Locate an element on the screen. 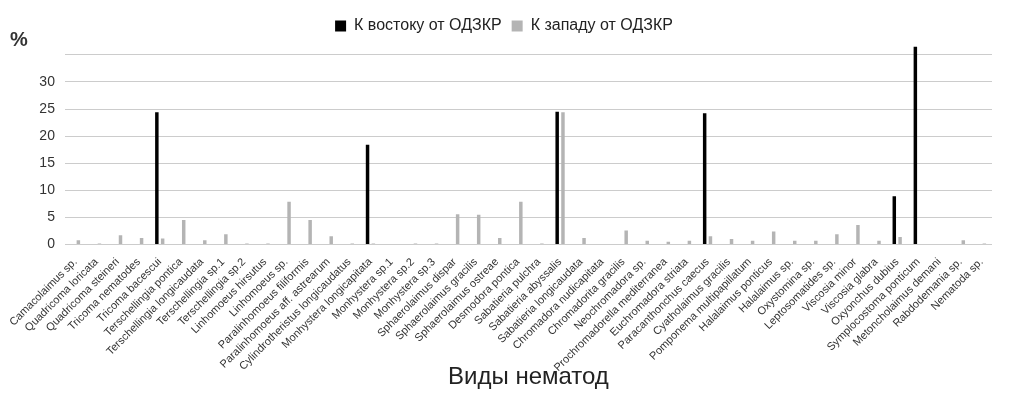  y-tick-label: 20 is located at coordinates (47, 134).